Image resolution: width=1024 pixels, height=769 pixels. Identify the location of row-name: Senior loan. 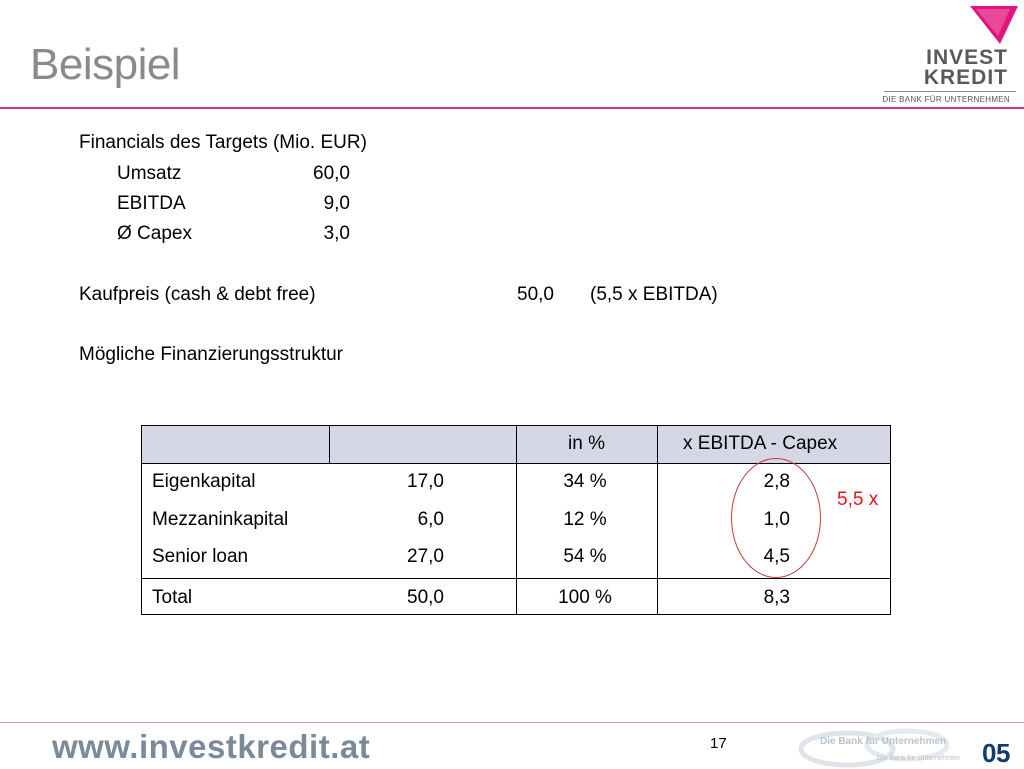
(200, 556).